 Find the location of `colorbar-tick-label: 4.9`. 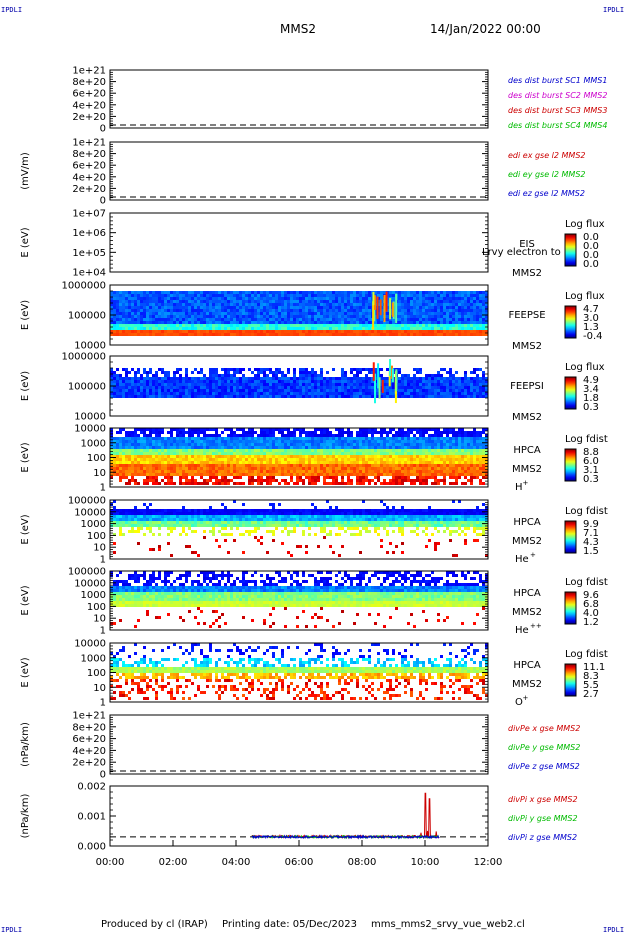

colorbar-tick-label: 4.9 is located at coordinates (591, 380).